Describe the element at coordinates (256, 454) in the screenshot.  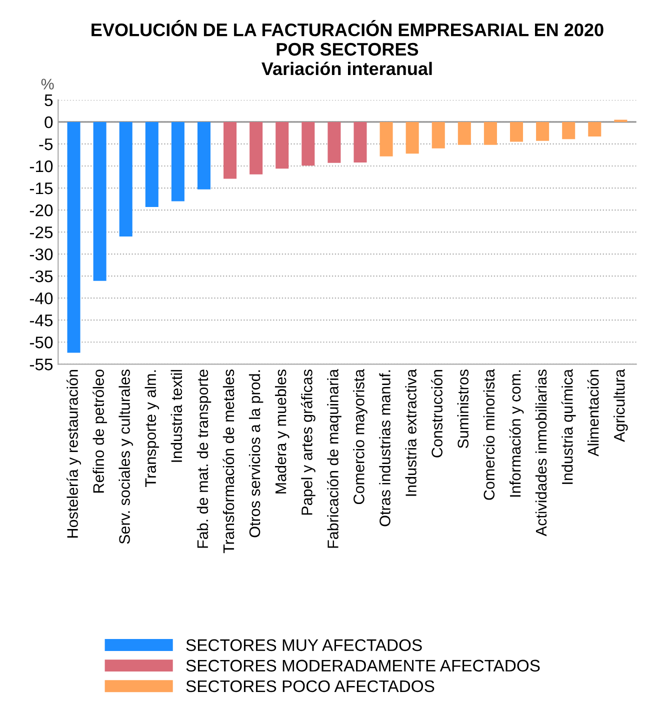
I see `x-tick-label: Otros servicios a la prod.` at that location.